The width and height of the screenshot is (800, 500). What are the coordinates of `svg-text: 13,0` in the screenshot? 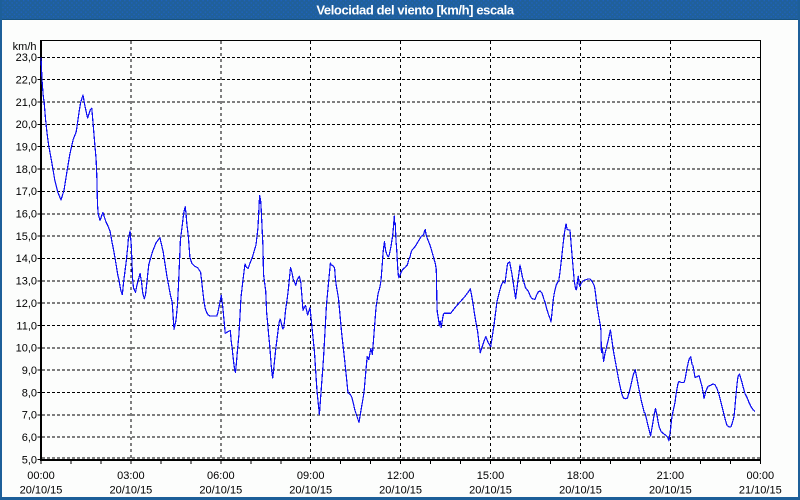 It's located at (26, 282).